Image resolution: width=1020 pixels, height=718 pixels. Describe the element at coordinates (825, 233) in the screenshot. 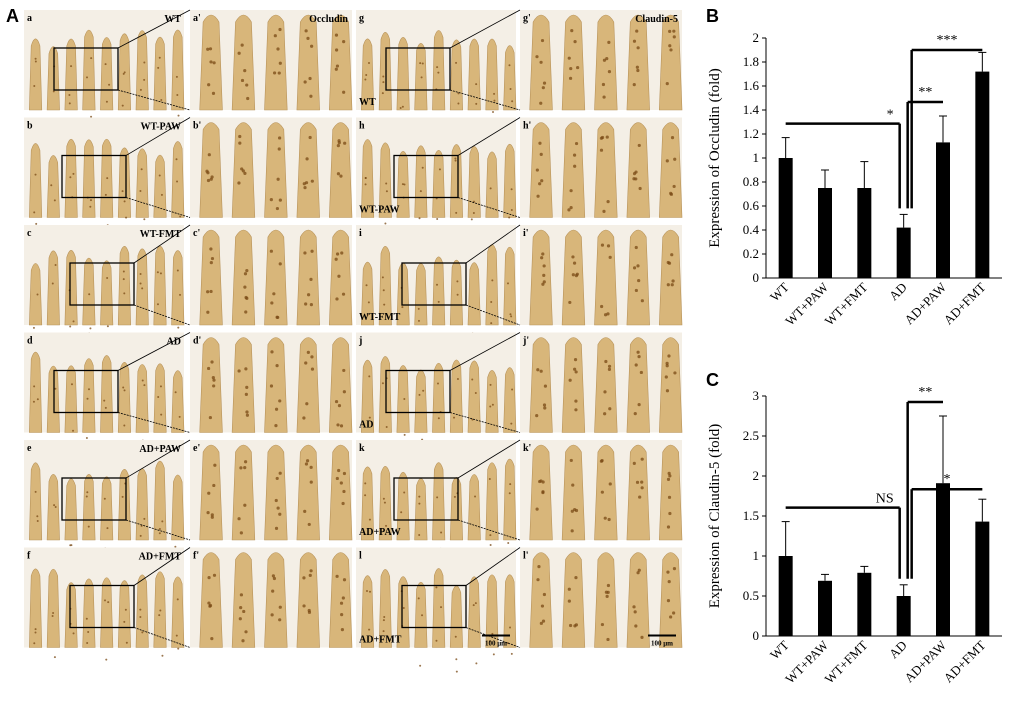

I see `bar-WT+PAW` at that location.